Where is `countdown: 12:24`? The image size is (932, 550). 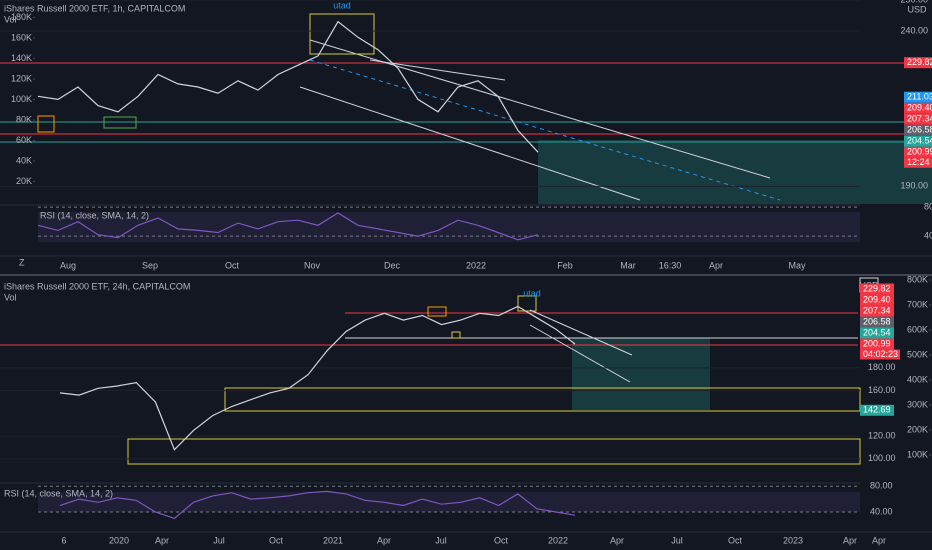 countdown: 12:24 is located at coordinates (918, 162).